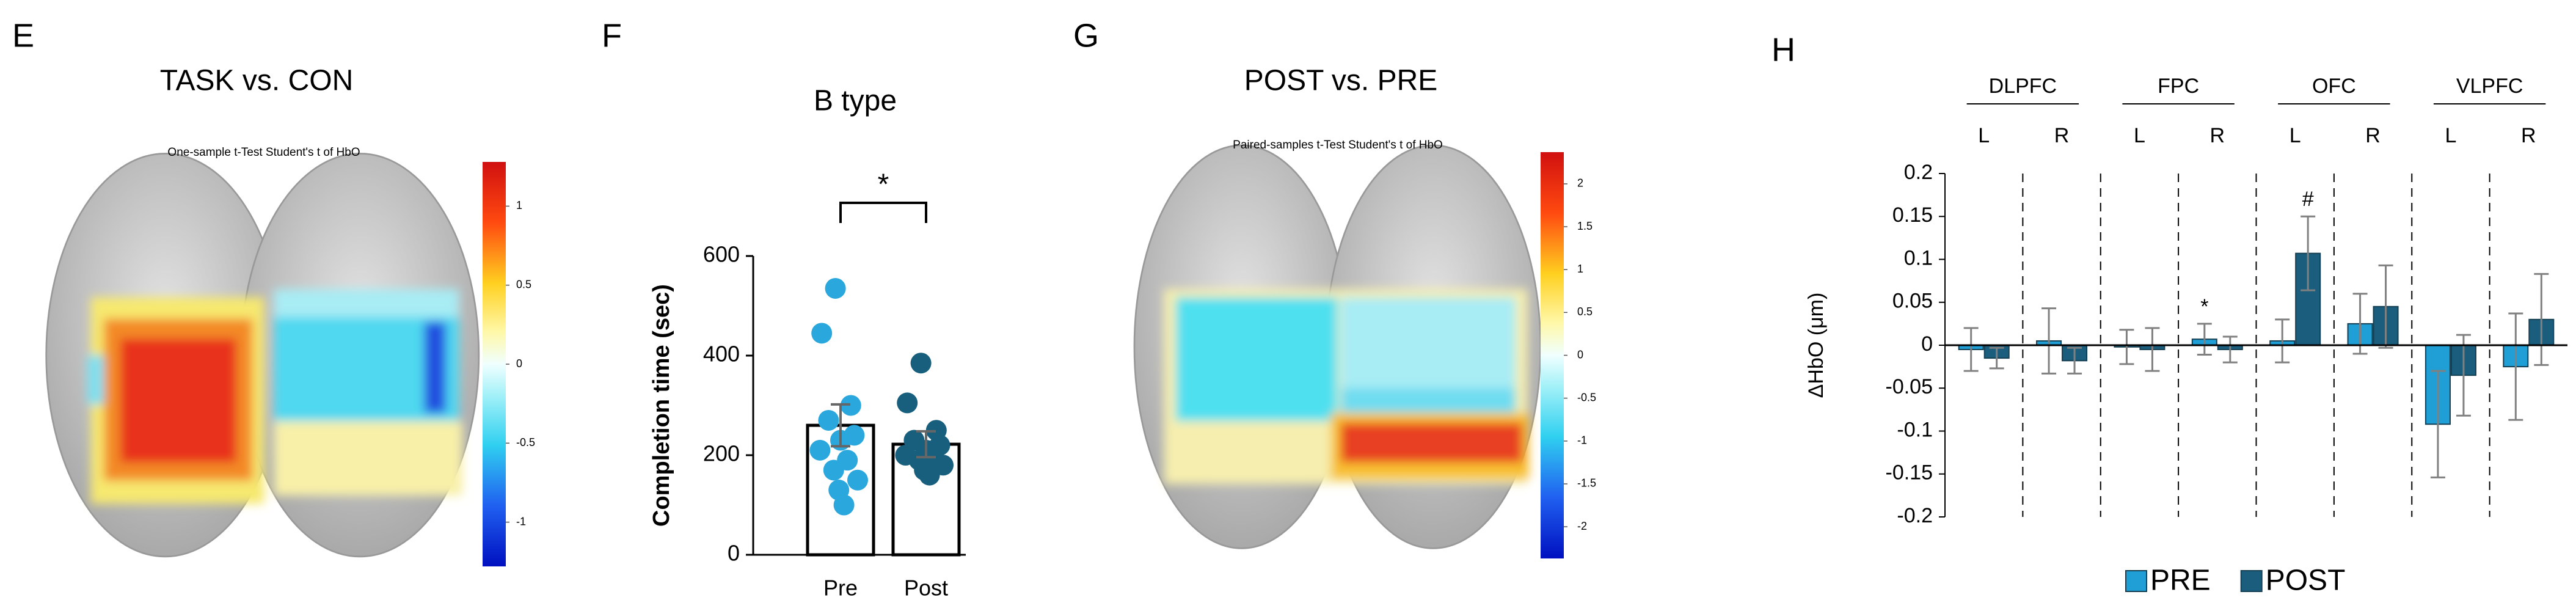 The width and height of the screenshot is (2576, 611). I want to click on y-tick-label: -0.2, so click(1915, 515).